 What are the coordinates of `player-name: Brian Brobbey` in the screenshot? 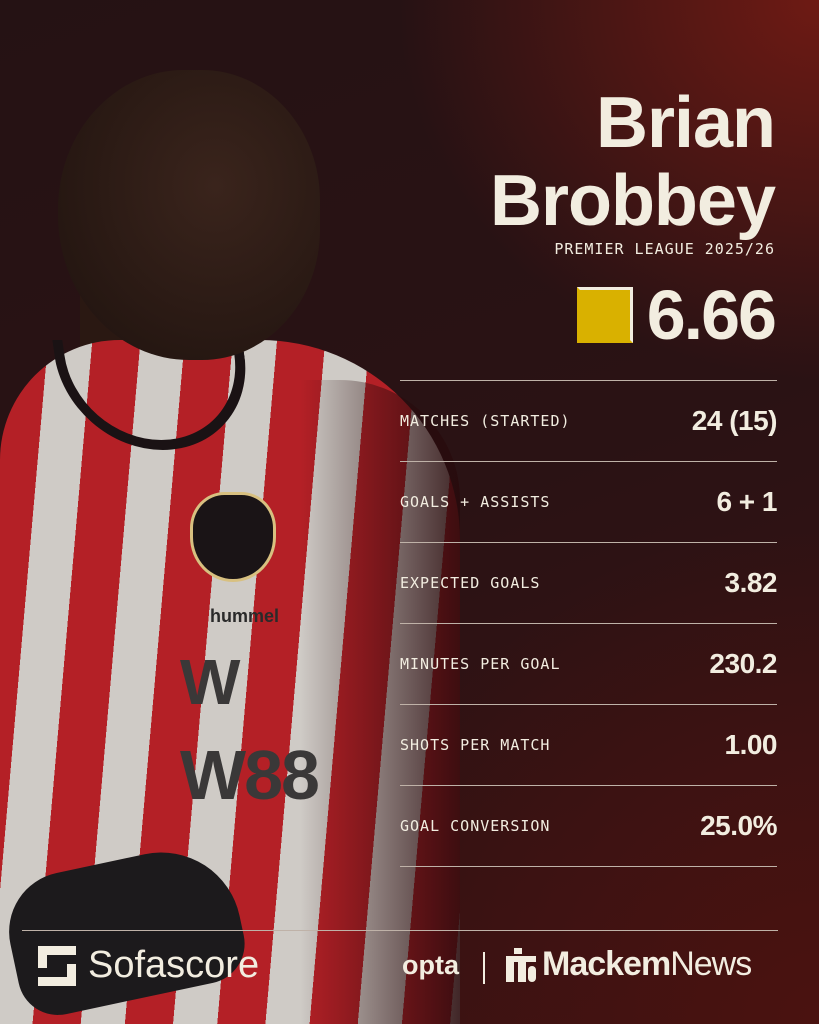 It's located at (632, 162).